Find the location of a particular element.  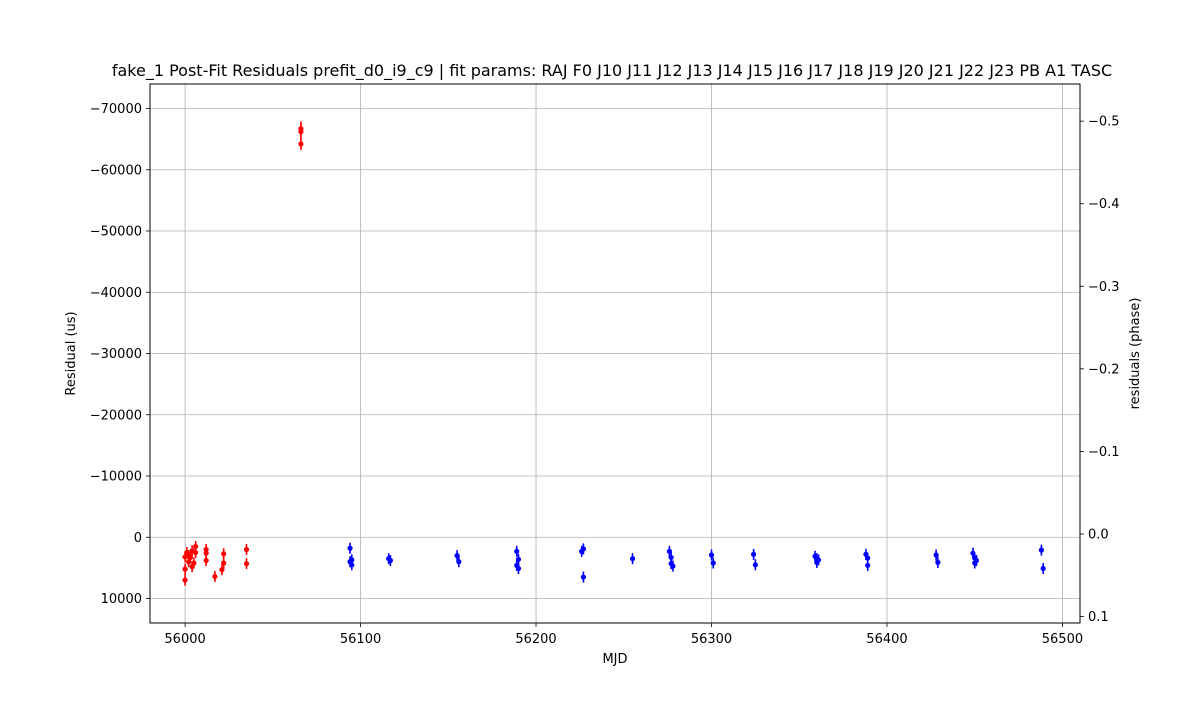

y-tick-label: −60000 is located at coordinates (116, 170).